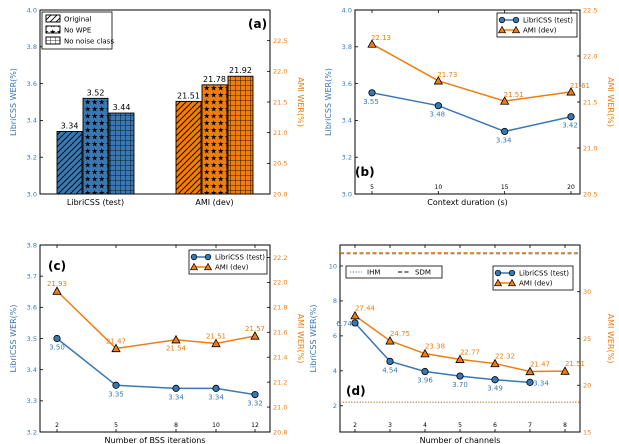  Describe the element at coordinates (371, 102) in the screenshot. I see `panel-1-data-label: 3.55` at that location.